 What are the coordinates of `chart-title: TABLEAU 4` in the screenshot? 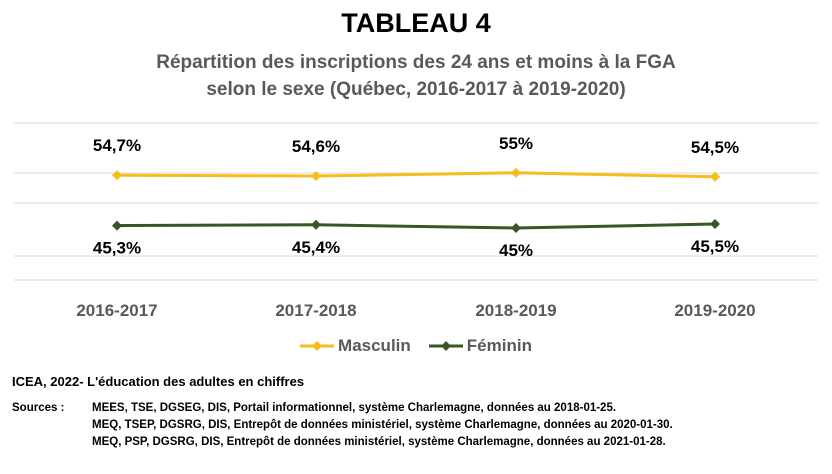 It's located at (416, 23).